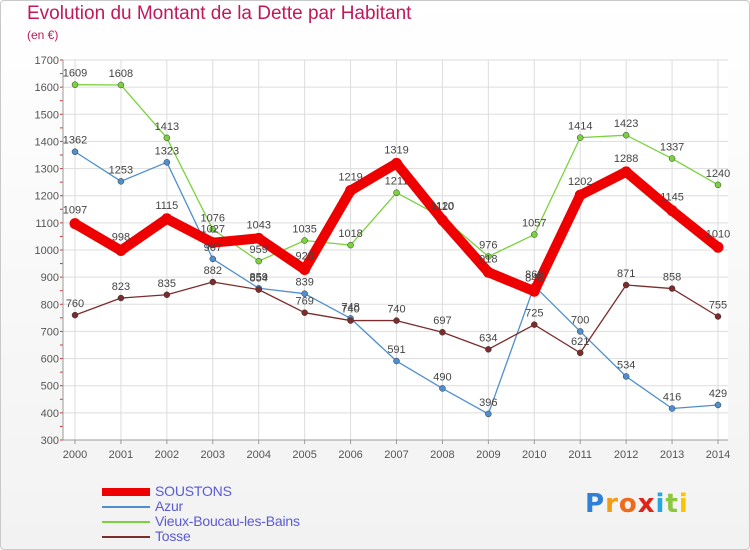  Describe the element at coordinates (534, 314) in the screenshot. I see `data-label-tosse: 725` at that location.